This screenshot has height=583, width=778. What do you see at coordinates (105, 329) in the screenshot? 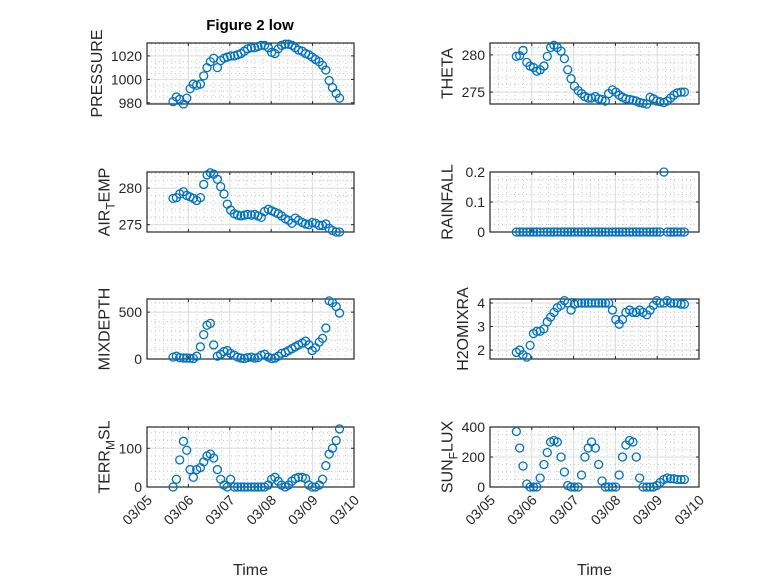
I see `y-label-text: MIXDEPTH` at bounding box center [105, 329].